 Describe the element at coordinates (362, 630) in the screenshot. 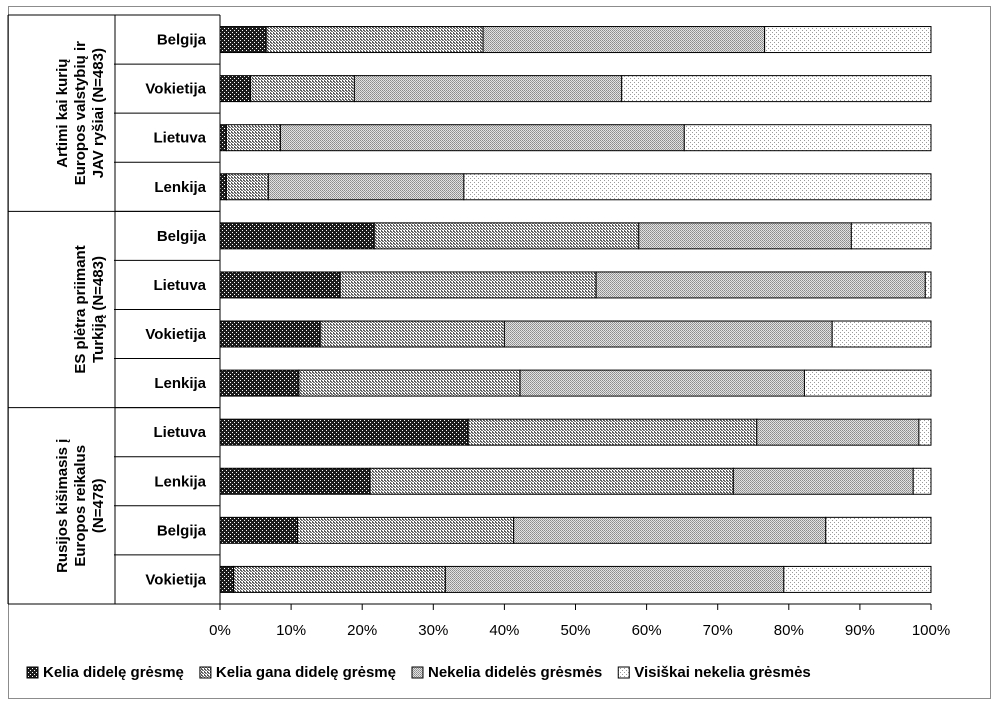

I see `x-tick-label: 20%` at that location.